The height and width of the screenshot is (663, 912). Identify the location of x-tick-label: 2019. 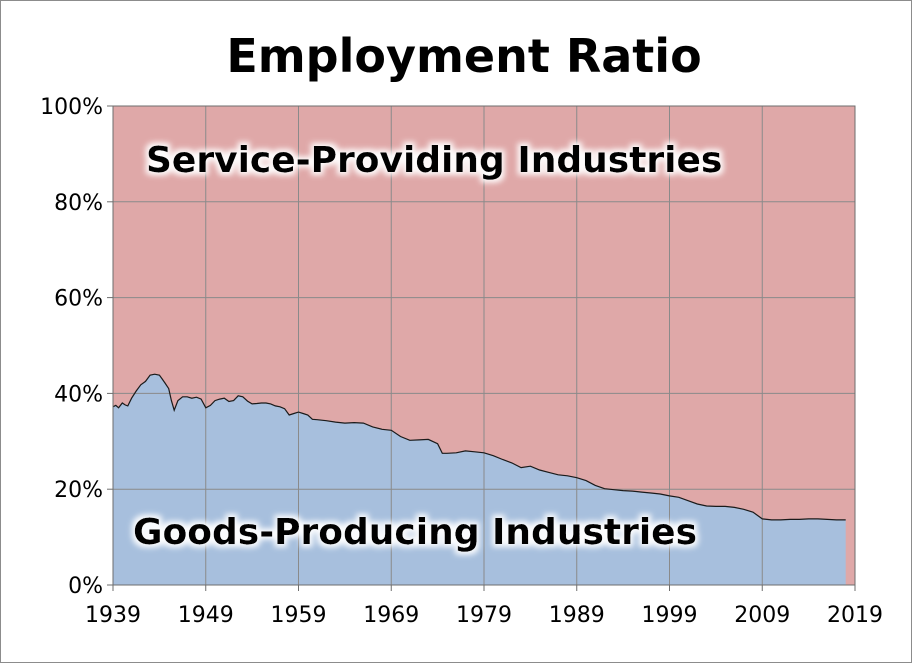
(855, 615).